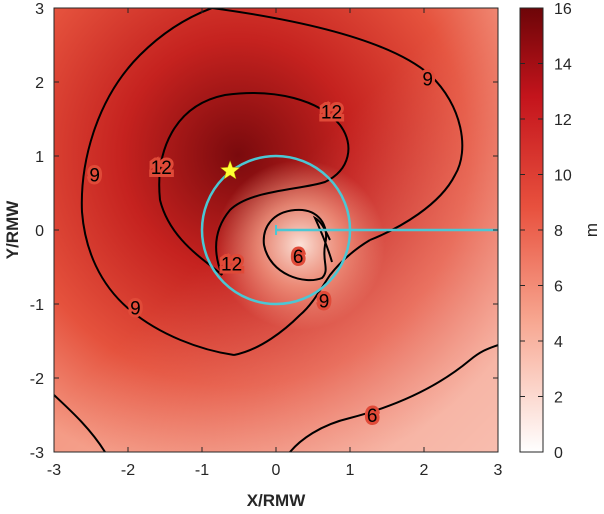 The image size is (604, 514). I want to click on contour-6-bottom, so click(393, 398).